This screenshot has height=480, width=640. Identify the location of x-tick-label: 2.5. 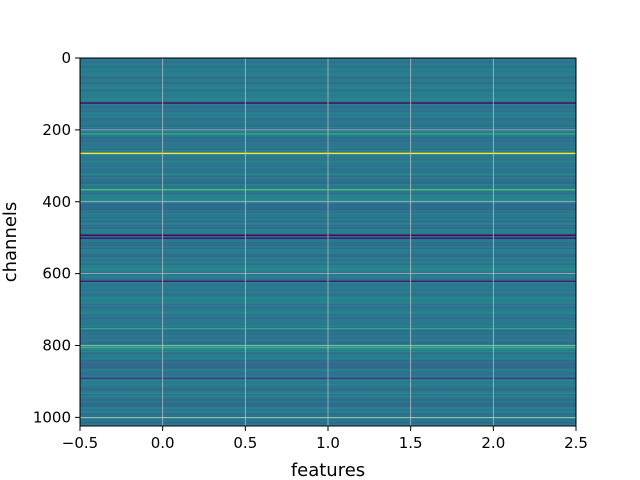
(576, 443).